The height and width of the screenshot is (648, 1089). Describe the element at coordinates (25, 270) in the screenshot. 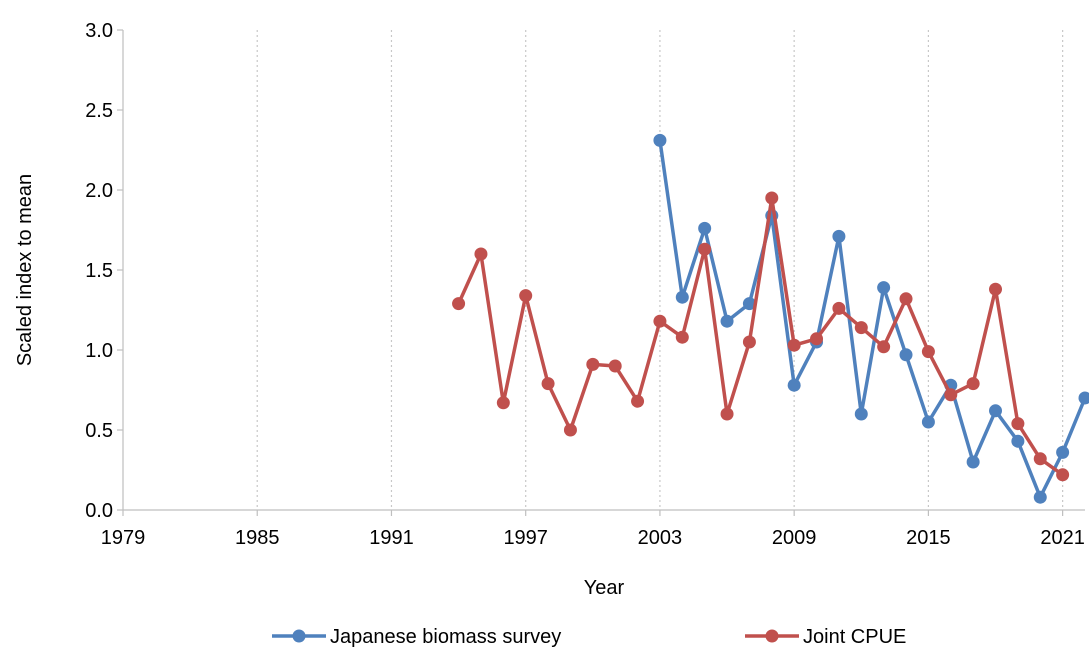

I see `y-axis-title: Scaled index to mean` at that location.